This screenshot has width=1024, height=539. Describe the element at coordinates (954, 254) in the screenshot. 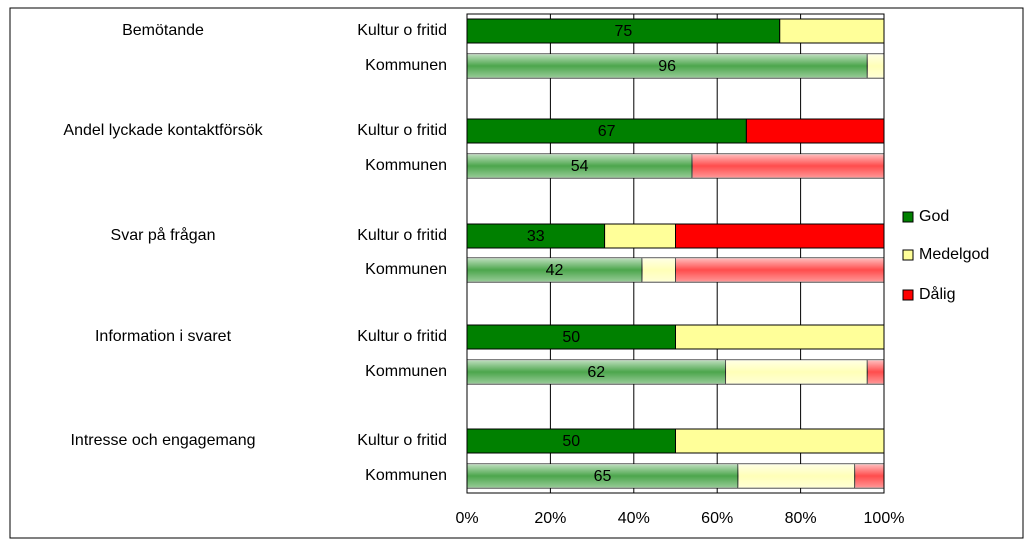

I see `legend-label: Medelgod` at that location.